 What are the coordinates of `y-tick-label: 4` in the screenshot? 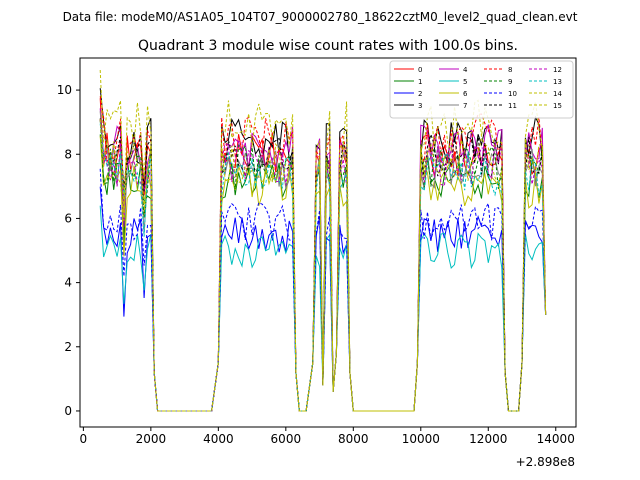 It's located at (68, 283).